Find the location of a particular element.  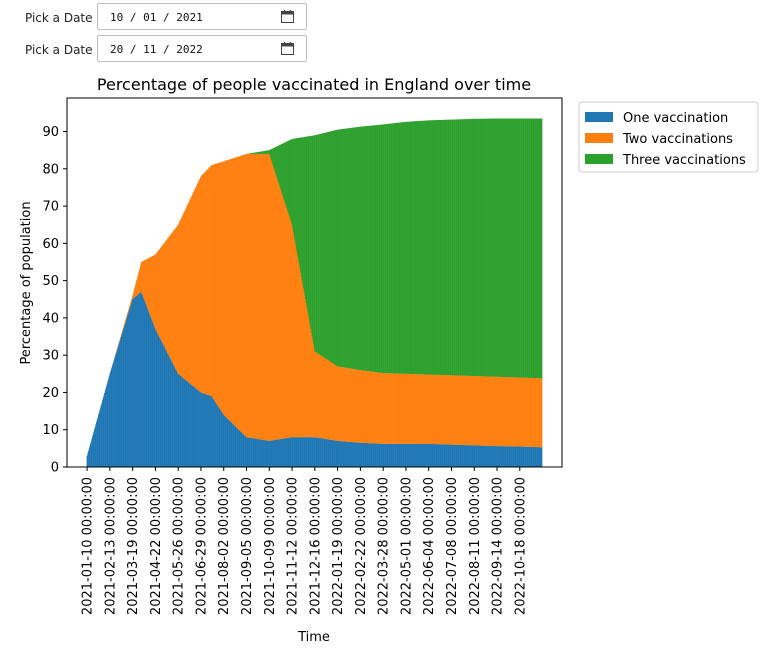

start-date-input: 10 / 01 / 2021 is located at coordinates (202, 16).